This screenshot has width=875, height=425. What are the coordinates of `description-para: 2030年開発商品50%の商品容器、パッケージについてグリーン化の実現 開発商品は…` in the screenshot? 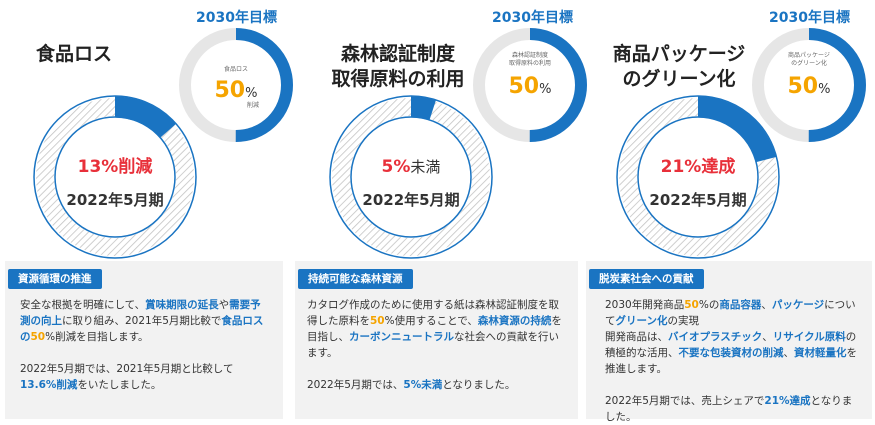 It's located at (731, 337).